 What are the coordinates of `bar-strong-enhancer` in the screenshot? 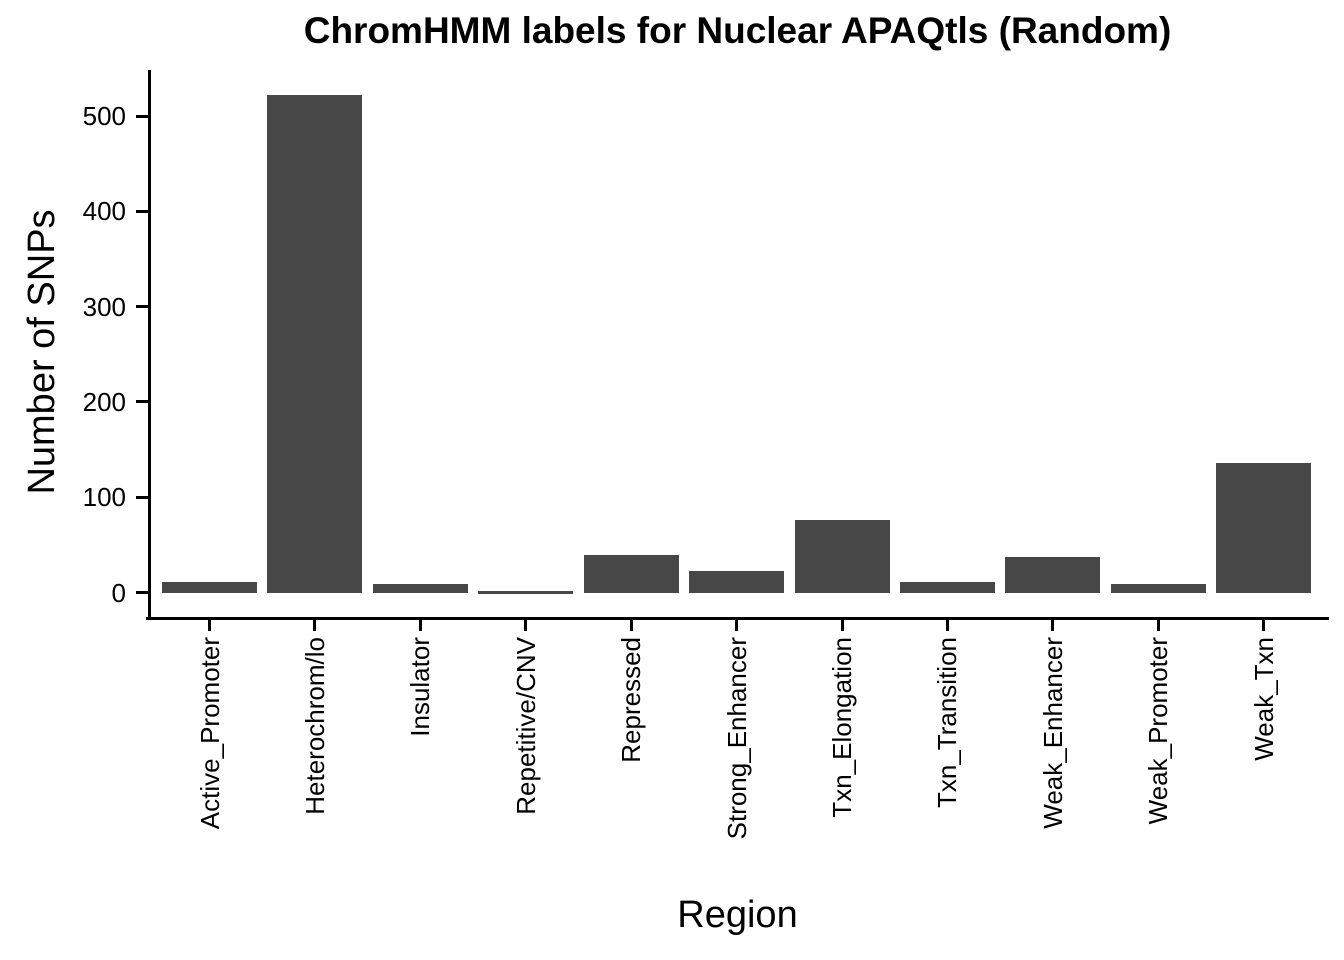 It's located at (737, 582).